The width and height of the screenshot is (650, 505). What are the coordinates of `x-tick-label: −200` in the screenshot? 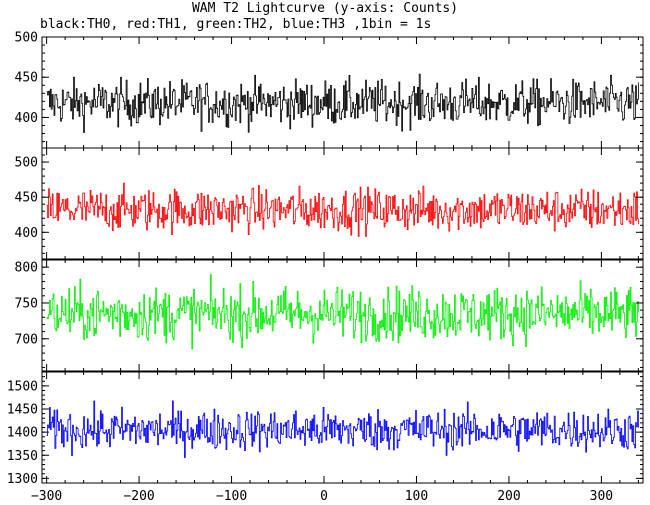 It's located at (138, 496).